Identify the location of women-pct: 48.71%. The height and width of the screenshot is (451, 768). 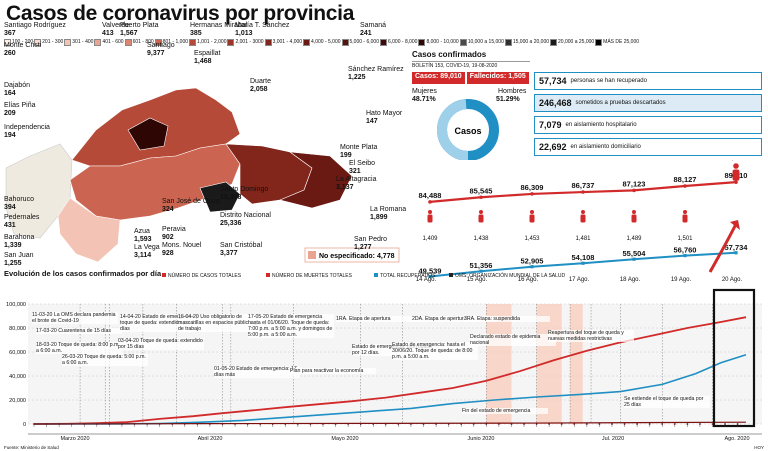
(424, 99).